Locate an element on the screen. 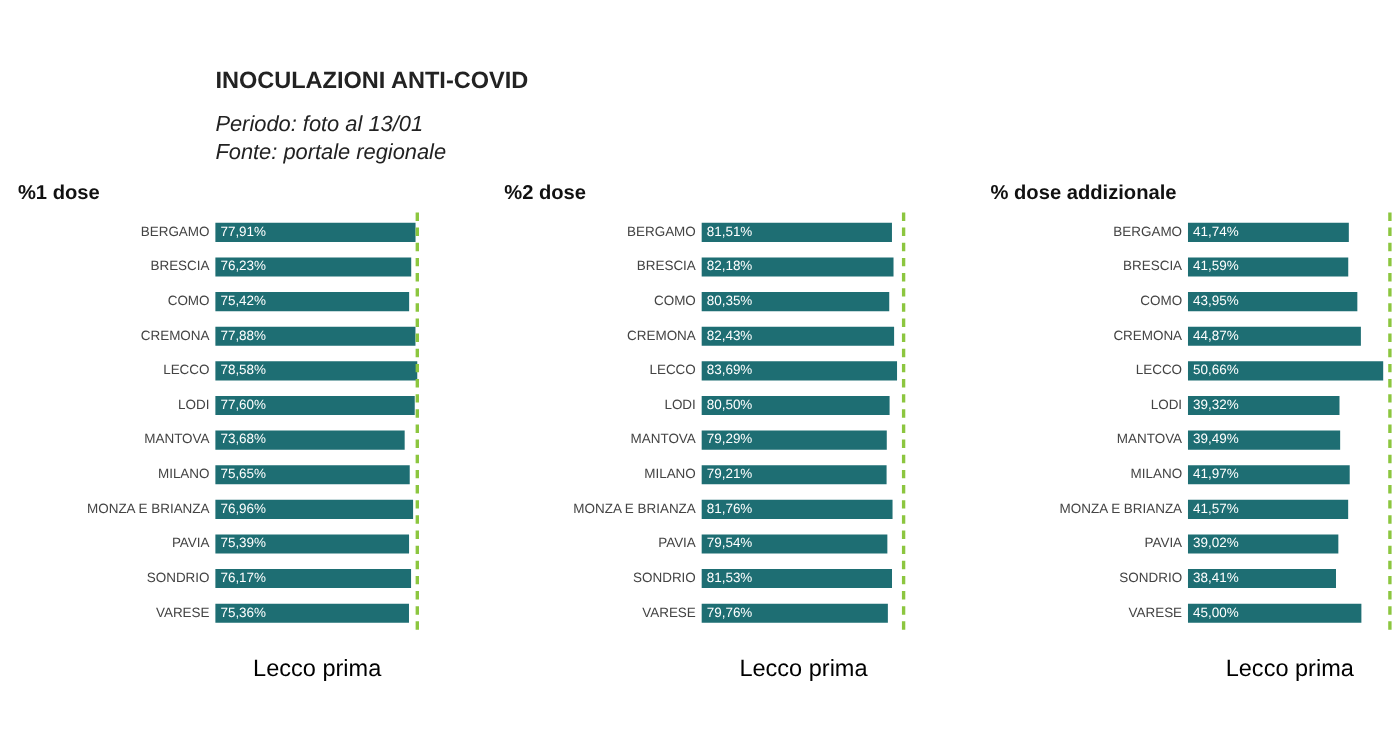 This screenshot has width=1400, height=756. text: %2 dose is located at coordinates (545, 194).